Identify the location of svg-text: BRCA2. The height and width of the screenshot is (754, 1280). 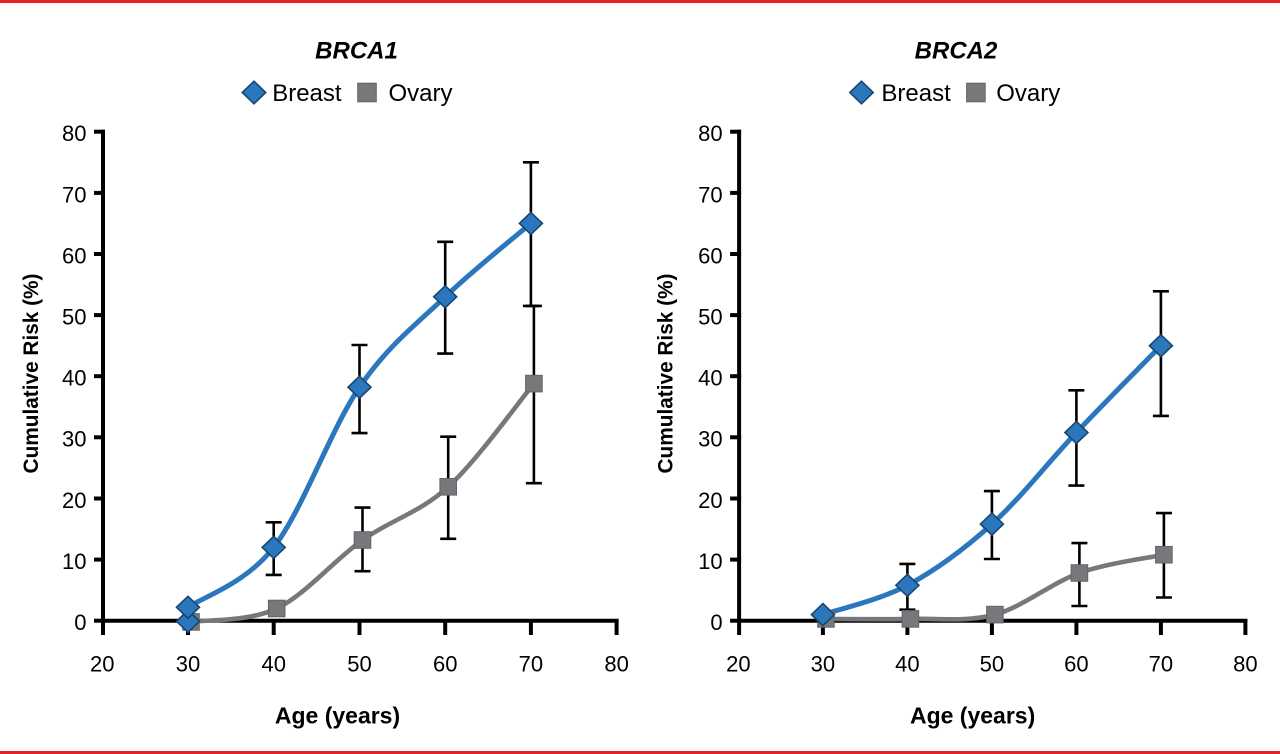
(956, 51).